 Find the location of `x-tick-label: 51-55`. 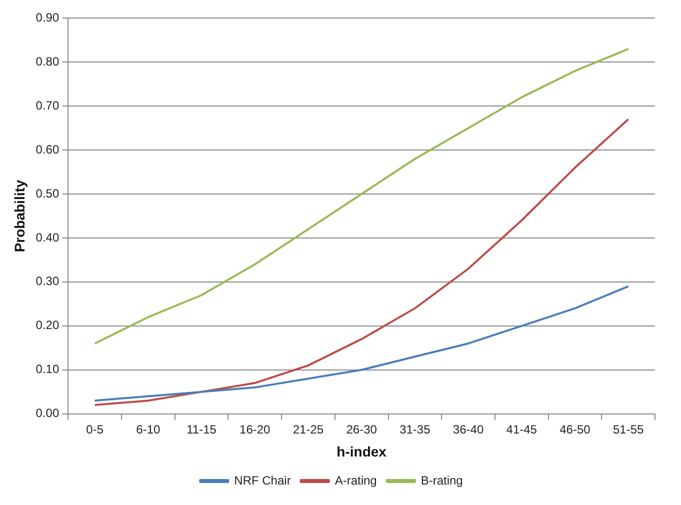

x-tick-label: 51-55 is located at coordinates (628, 429).